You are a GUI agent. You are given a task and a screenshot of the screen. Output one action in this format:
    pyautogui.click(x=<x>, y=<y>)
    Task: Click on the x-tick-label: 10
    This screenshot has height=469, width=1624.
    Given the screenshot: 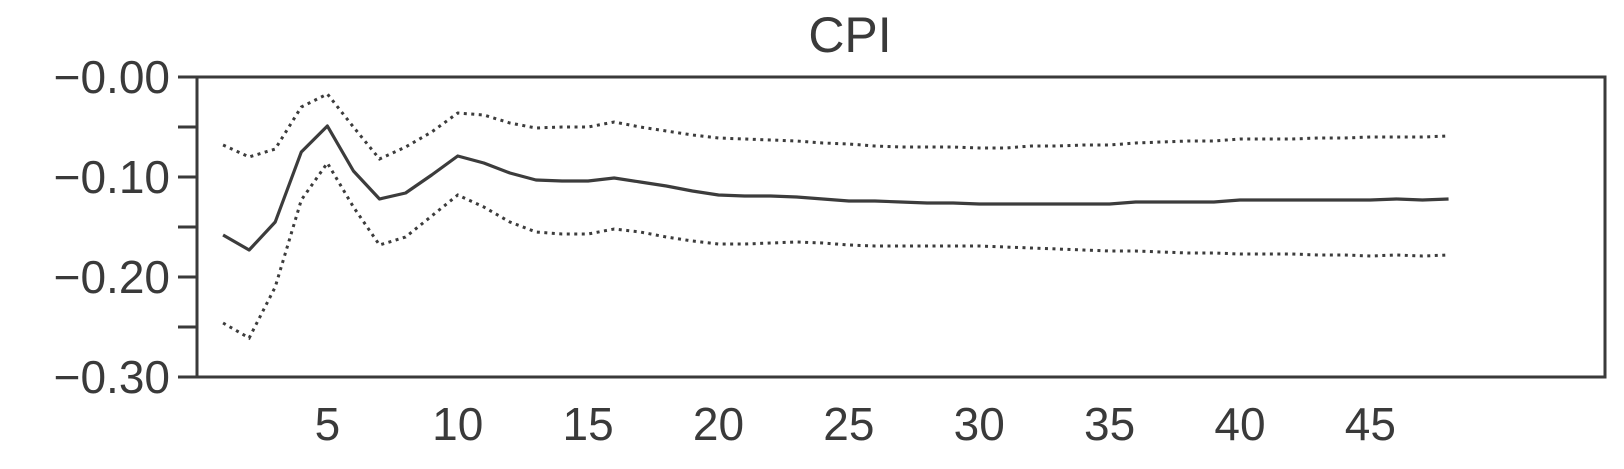 What is the action you would take?
    pyautogui.click(x=457, y=424)
    